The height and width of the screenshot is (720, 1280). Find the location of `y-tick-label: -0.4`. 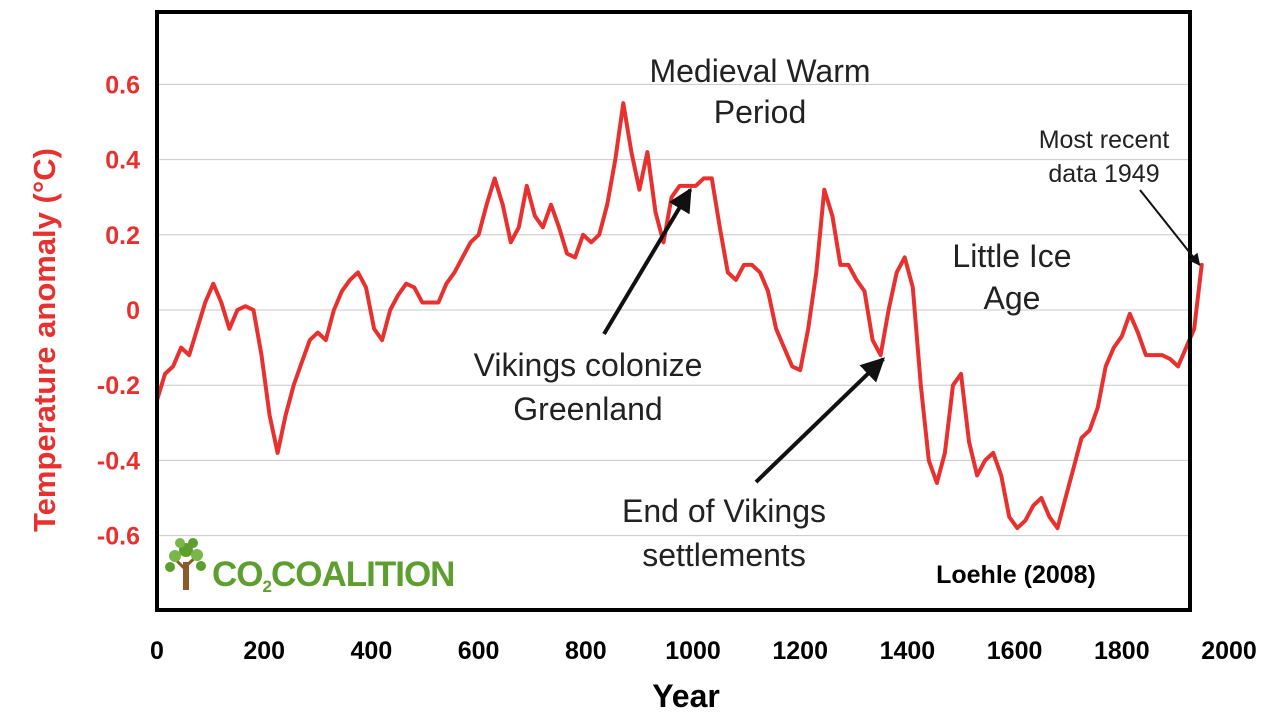

y-tick-label: -0.4 is located at coordinates (118, 461).